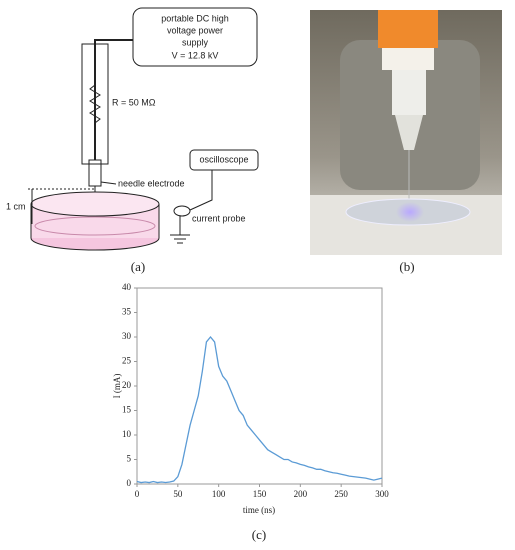 This screenshot has width=515, height=550. What do you see at coordinates (134, 102) in the screenshot?
I see `resistor-label: R = 50 MΩ` at bounding box center [134, 102].